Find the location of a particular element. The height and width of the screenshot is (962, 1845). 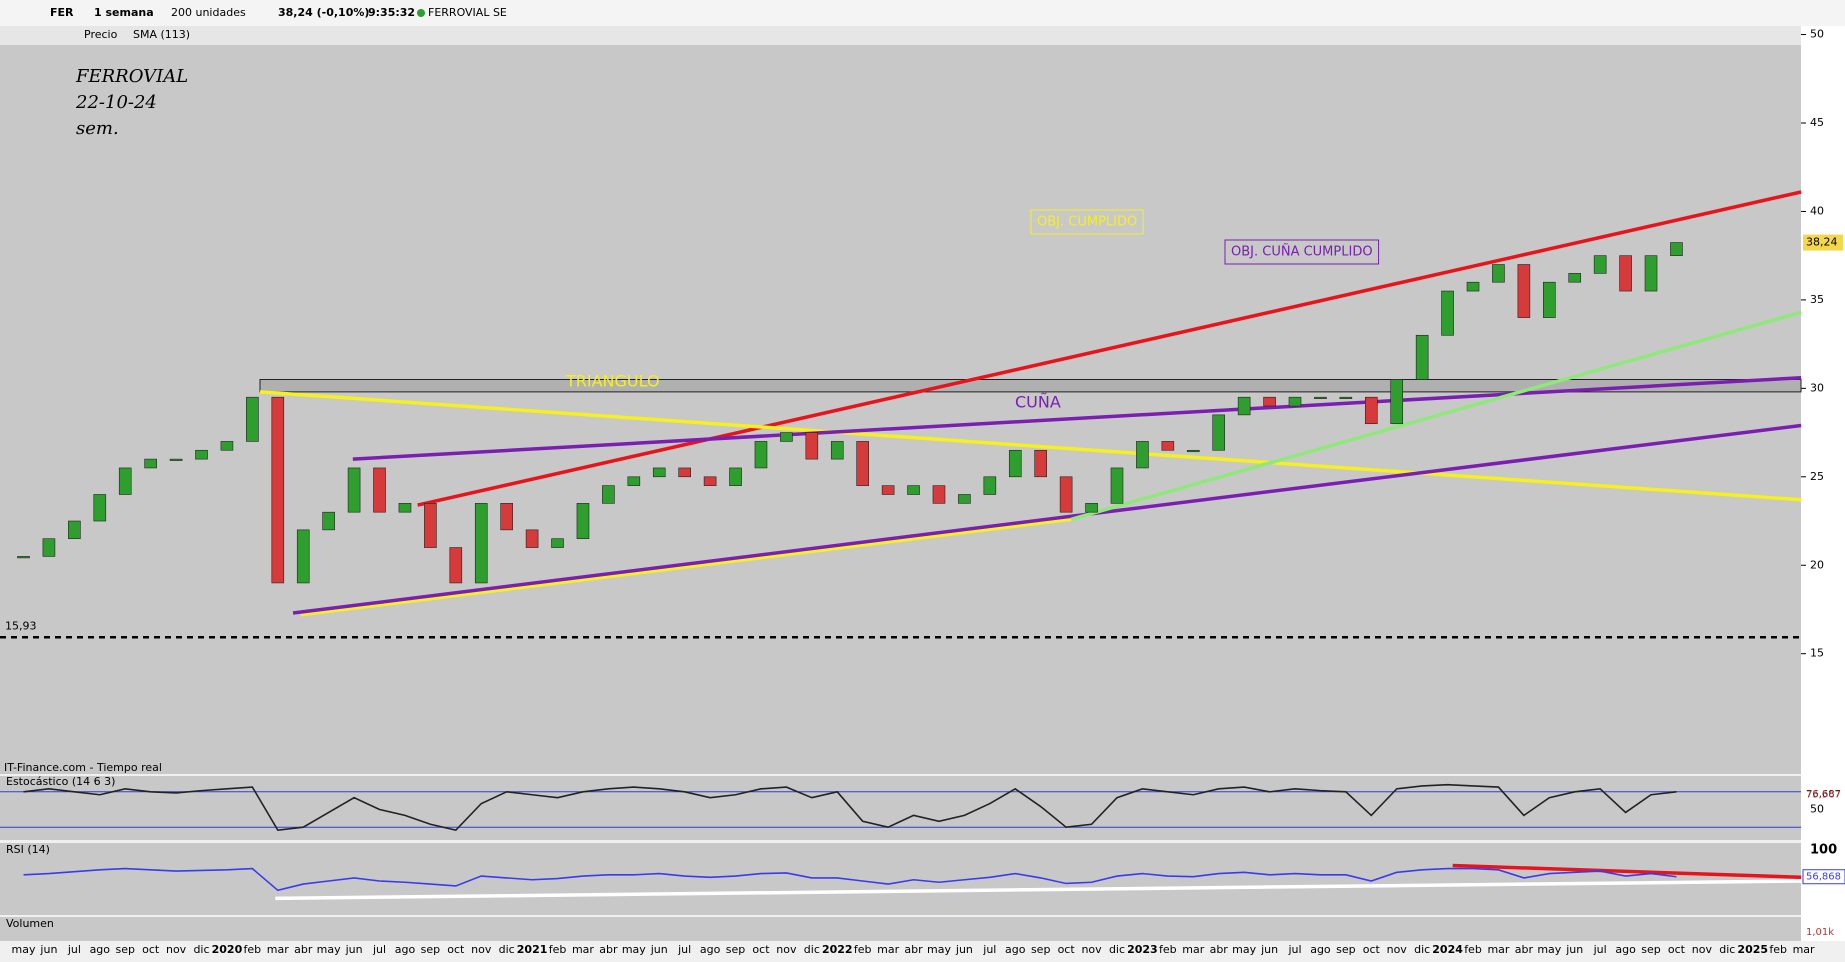

last-price-box is located at coordinates (1823, 242).